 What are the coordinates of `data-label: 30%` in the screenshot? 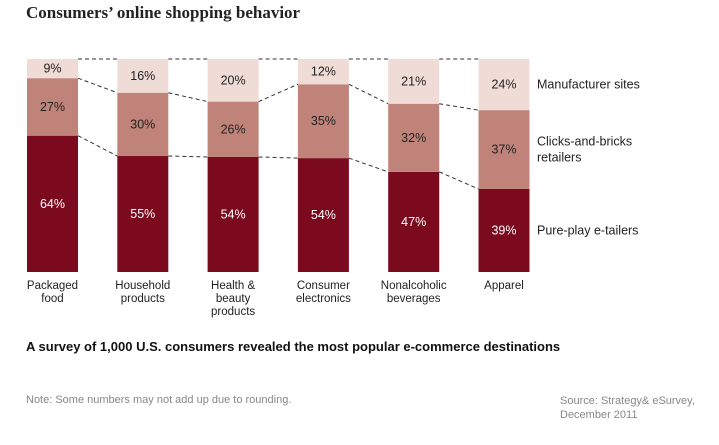 It's located at (142, 124).